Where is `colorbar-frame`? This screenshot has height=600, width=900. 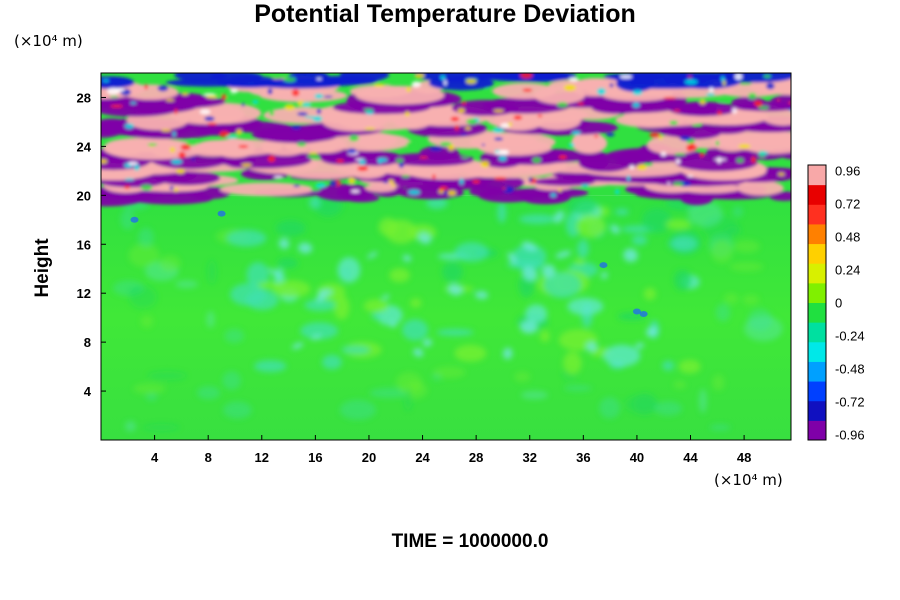 colorbar-frame is located at coordinates (817, 302).